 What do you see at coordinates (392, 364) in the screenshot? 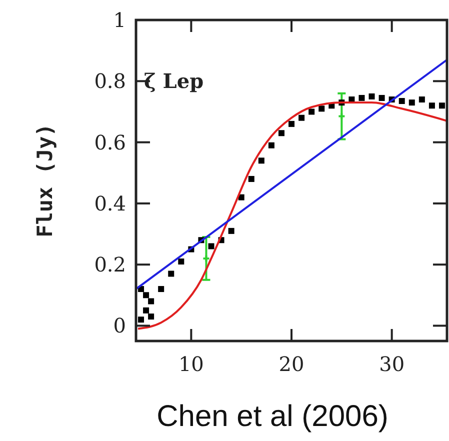
I see `x-tick-label: 30` at bounding box center [392, 364].